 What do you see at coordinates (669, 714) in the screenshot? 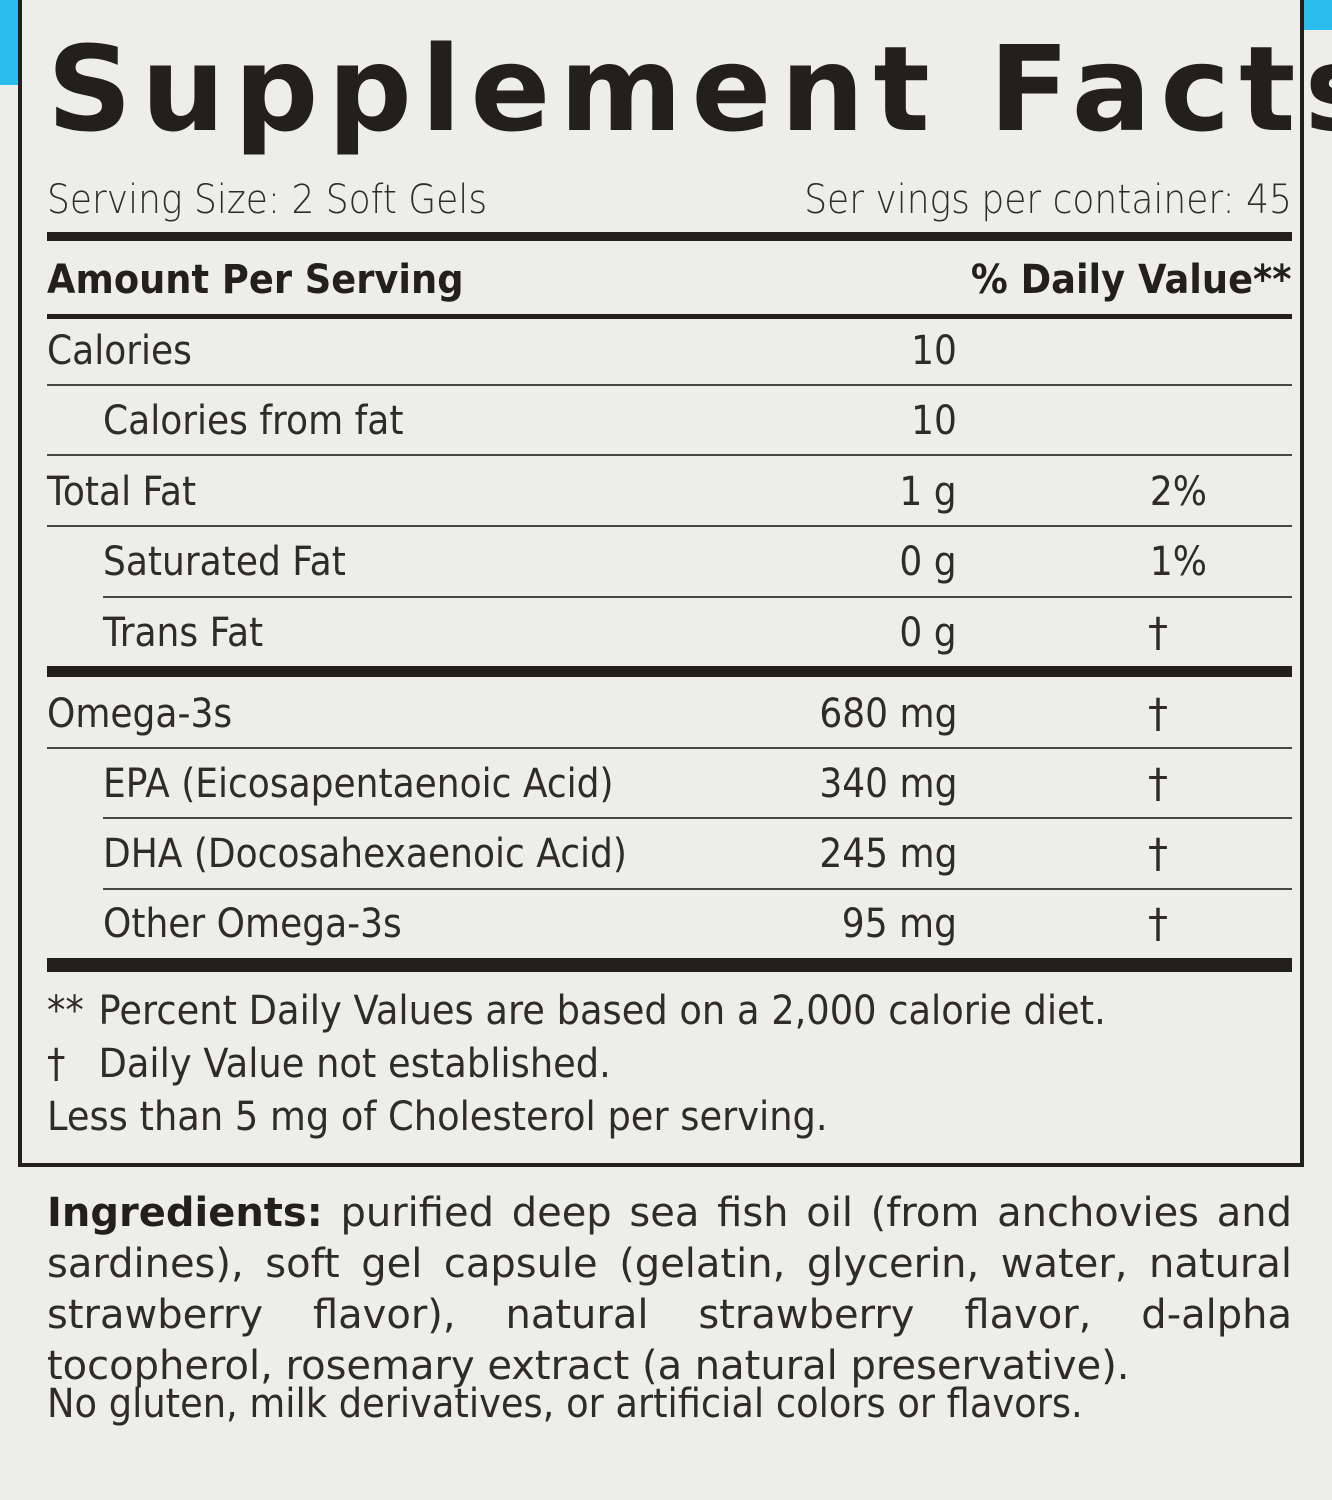
I see `nutrient-row-omega-3s: Omega-3s 680 mg †` at bounding box center [669, 714].